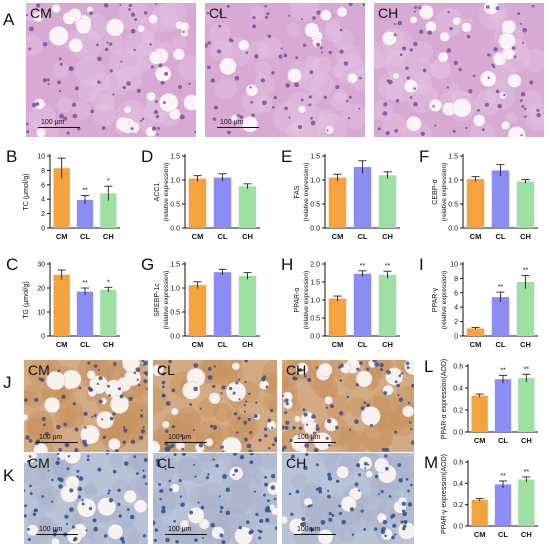 Image resolution: width=550 pixels, height=547 pixels. I want to click on he-tissue-cl, so click(285, 70).